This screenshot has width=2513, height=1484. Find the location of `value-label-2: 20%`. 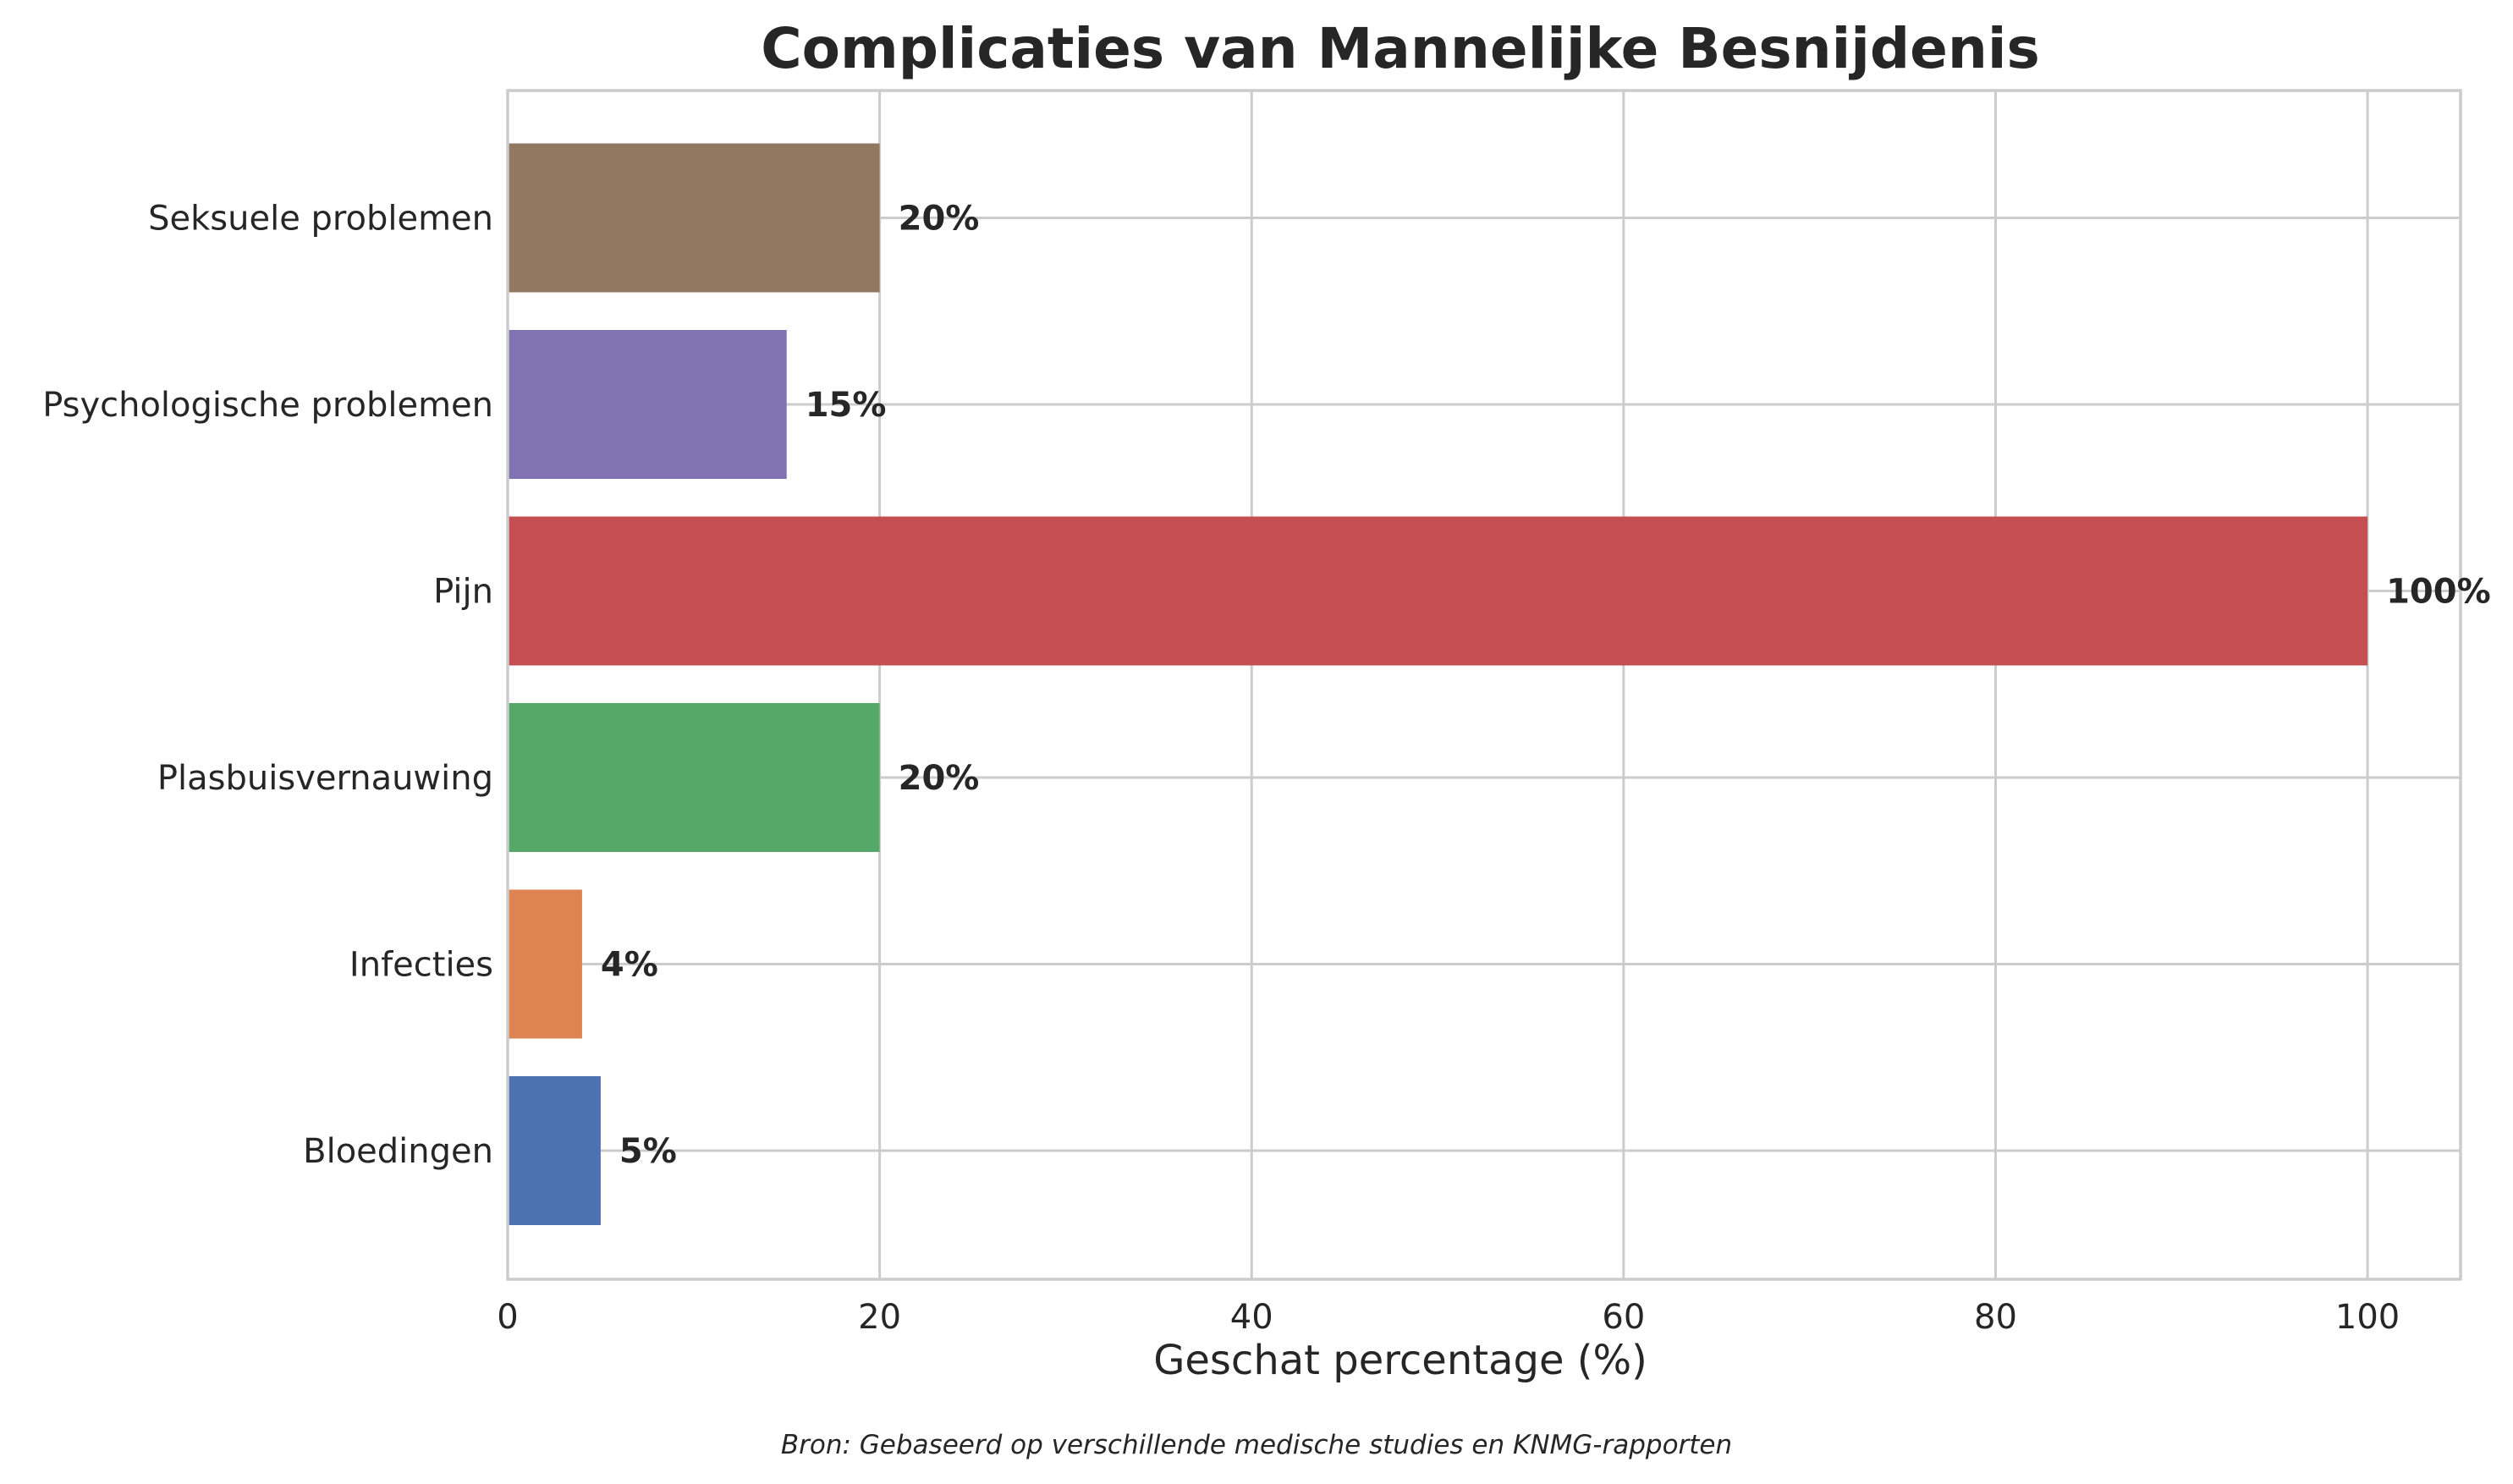

value-label-2: 20% is located at coordinates (940, 778).